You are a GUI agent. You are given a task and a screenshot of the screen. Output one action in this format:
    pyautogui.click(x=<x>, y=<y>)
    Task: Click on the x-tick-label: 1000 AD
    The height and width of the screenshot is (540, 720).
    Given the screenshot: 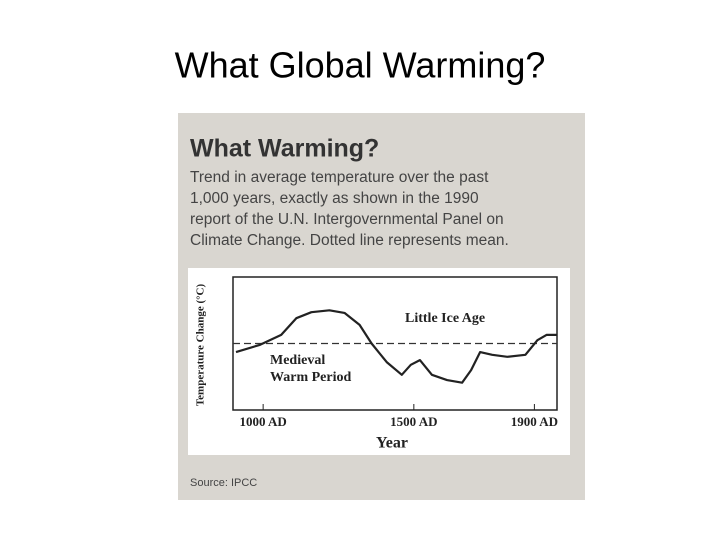 What is the action you would take?
    pyautogui.click(x=262, y=421)
    